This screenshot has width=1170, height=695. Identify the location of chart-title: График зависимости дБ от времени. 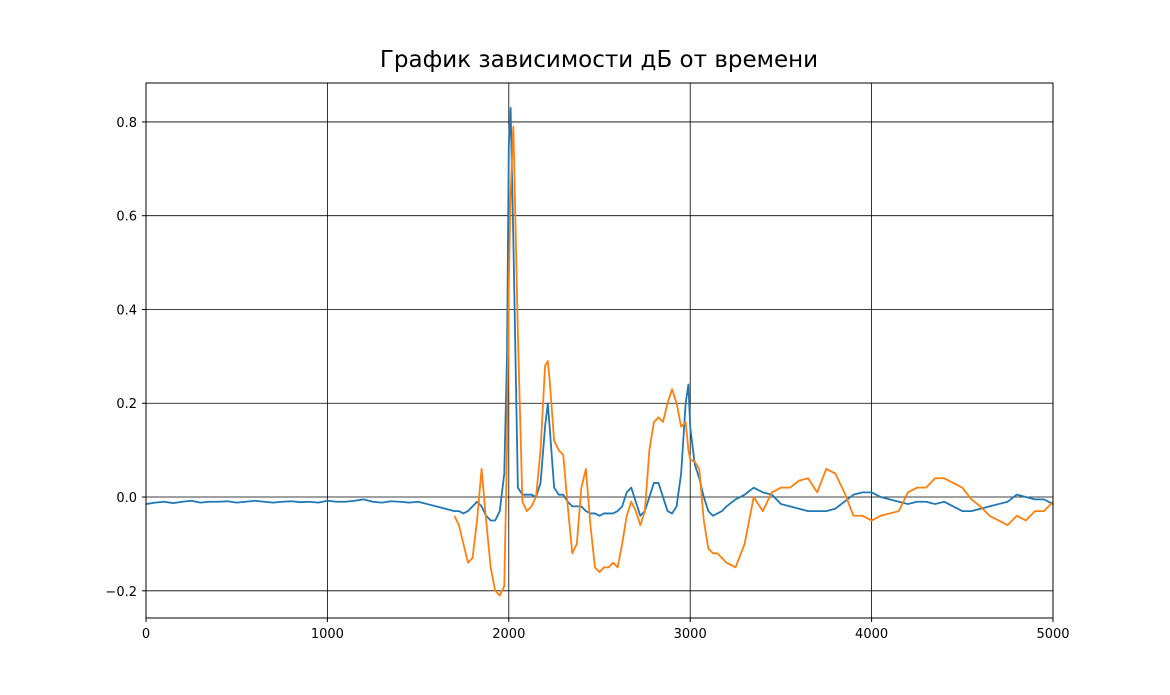
(599, 60).